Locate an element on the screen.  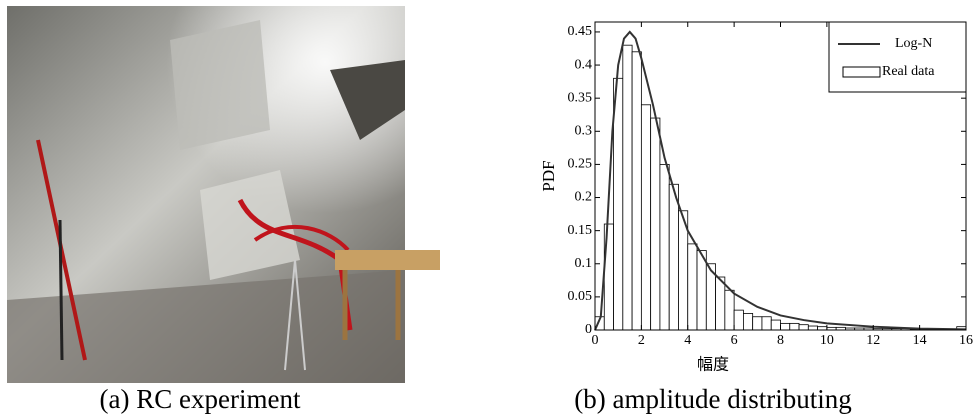
x-tick-label: 4 is located at coordinates (687, 340).